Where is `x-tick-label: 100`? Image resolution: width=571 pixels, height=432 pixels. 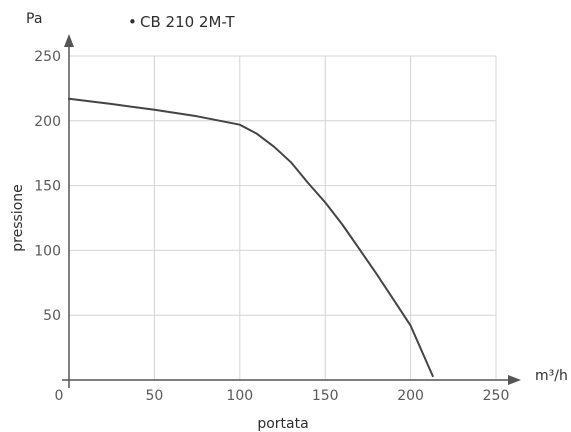 x-tick-label: 100 is located at coordinates (239, 396).